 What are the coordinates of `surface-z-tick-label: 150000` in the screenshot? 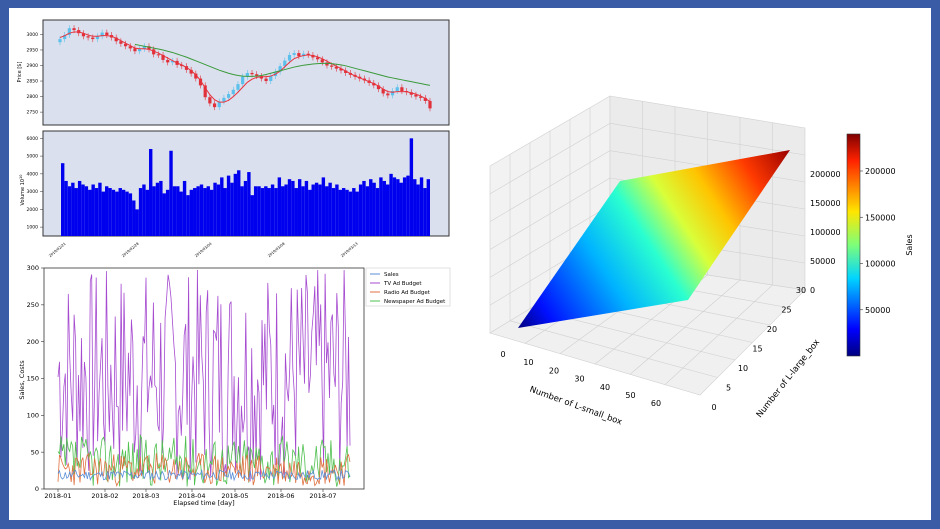 It's located at (825, 203).